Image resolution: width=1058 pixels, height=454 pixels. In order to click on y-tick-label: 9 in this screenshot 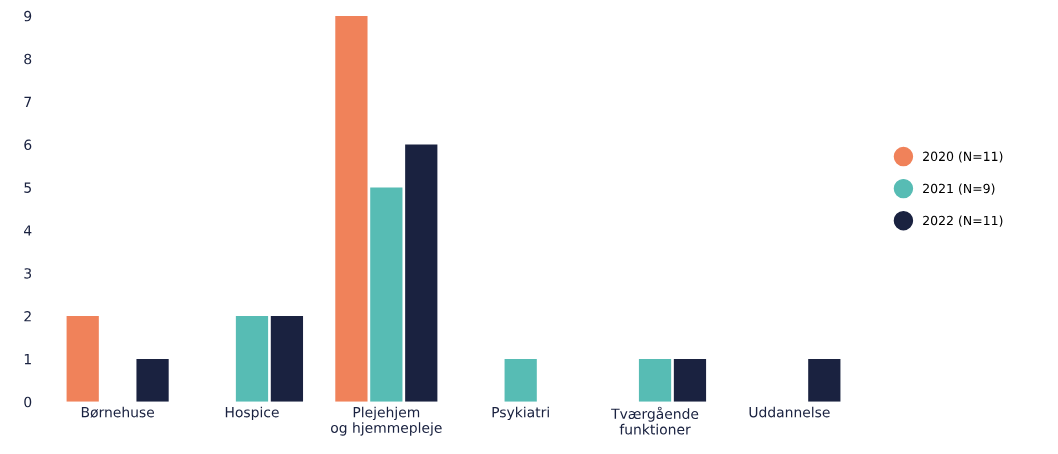, I will do `click(28, 16)`.